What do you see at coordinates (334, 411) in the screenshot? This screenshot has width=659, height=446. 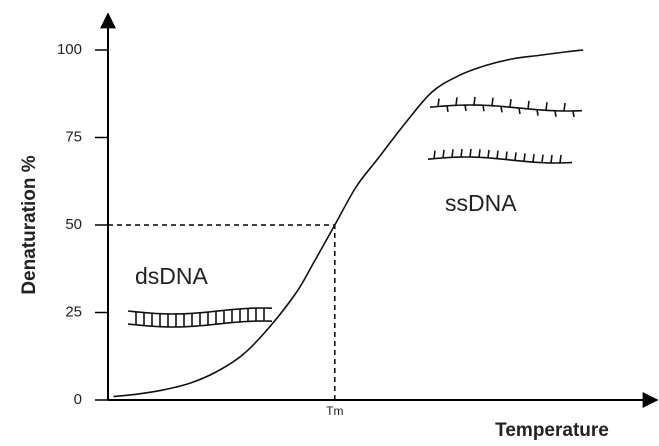 I see `x-tick-label: Tm` at bounding box center [334, 411].